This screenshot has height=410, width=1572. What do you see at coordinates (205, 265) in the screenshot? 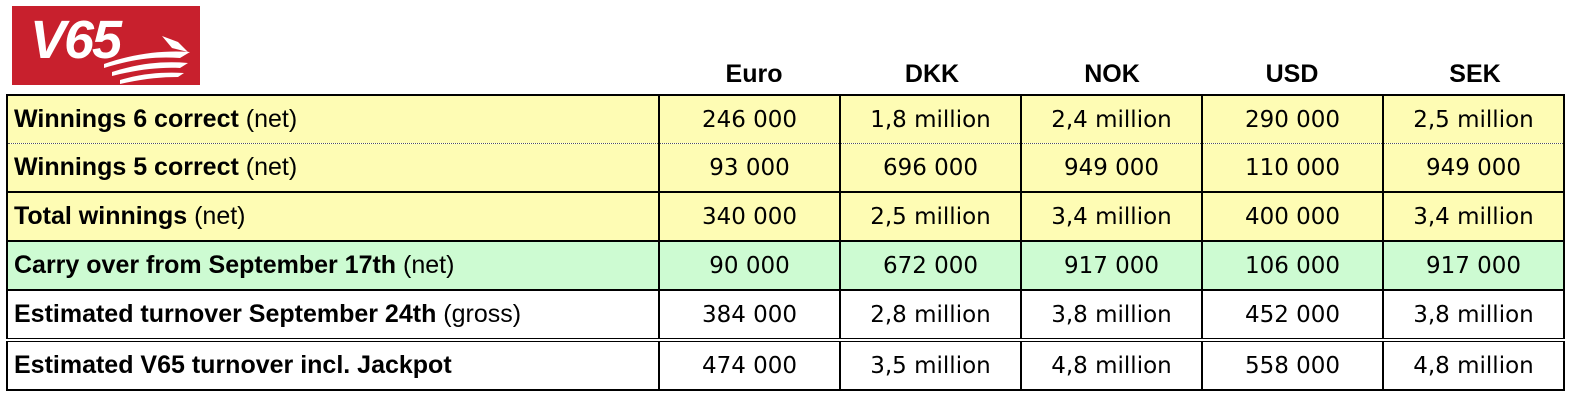
I see `row-label-bold: Carry over from September 17th` at bounding box center [205, 265].